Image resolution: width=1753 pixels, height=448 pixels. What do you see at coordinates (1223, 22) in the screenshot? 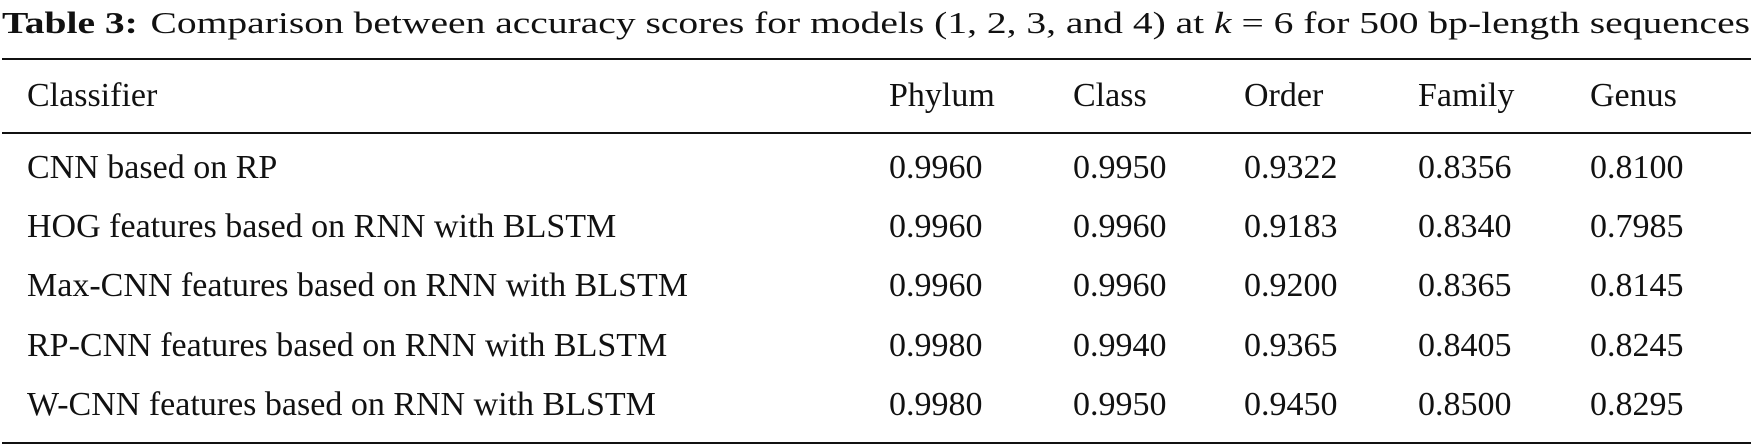
I see `caption-variable: k` at bounding box center [1223, 22].